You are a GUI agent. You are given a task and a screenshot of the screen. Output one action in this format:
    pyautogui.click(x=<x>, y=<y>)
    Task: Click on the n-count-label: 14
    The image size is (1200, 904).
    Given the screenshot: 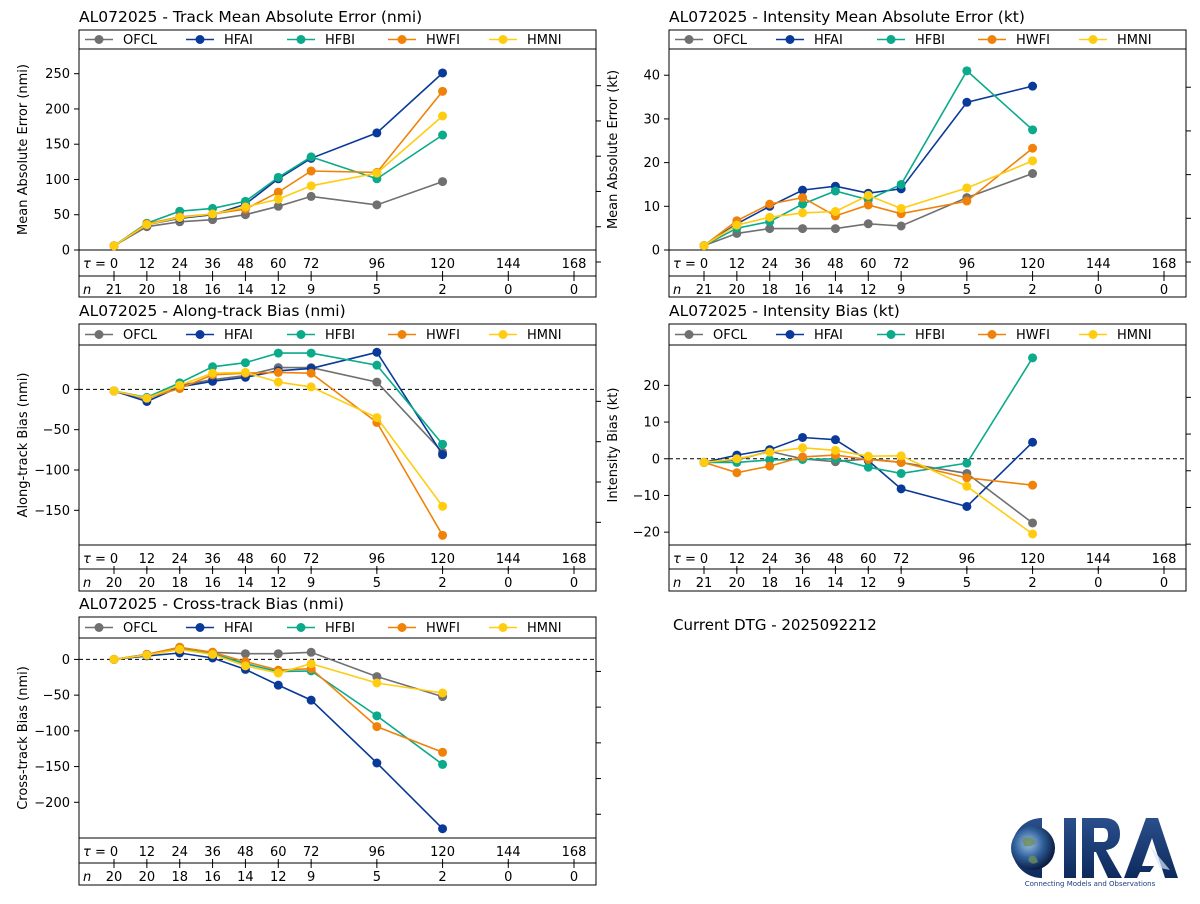 What is the action you would take?
    pyautogui.click(x=835, y=583)
    